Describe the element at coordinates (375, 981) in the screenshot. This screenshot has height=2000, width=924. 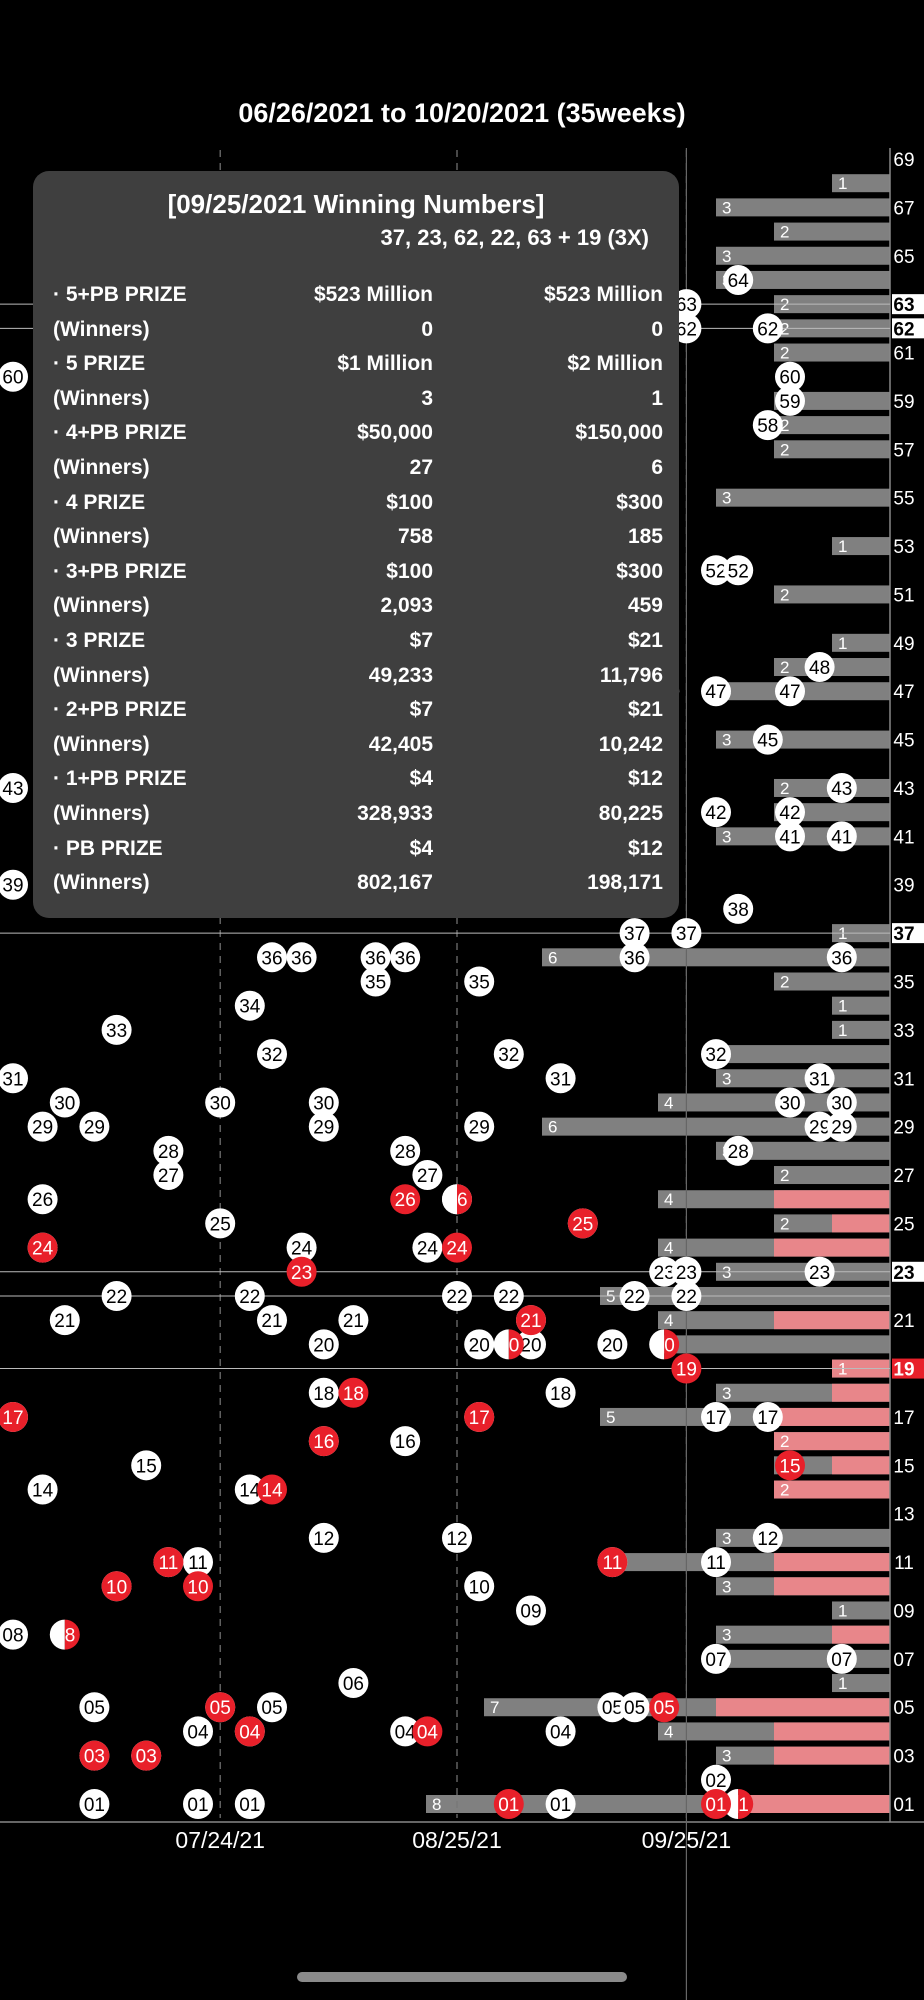
I see `ball-marker: 35` at that location.